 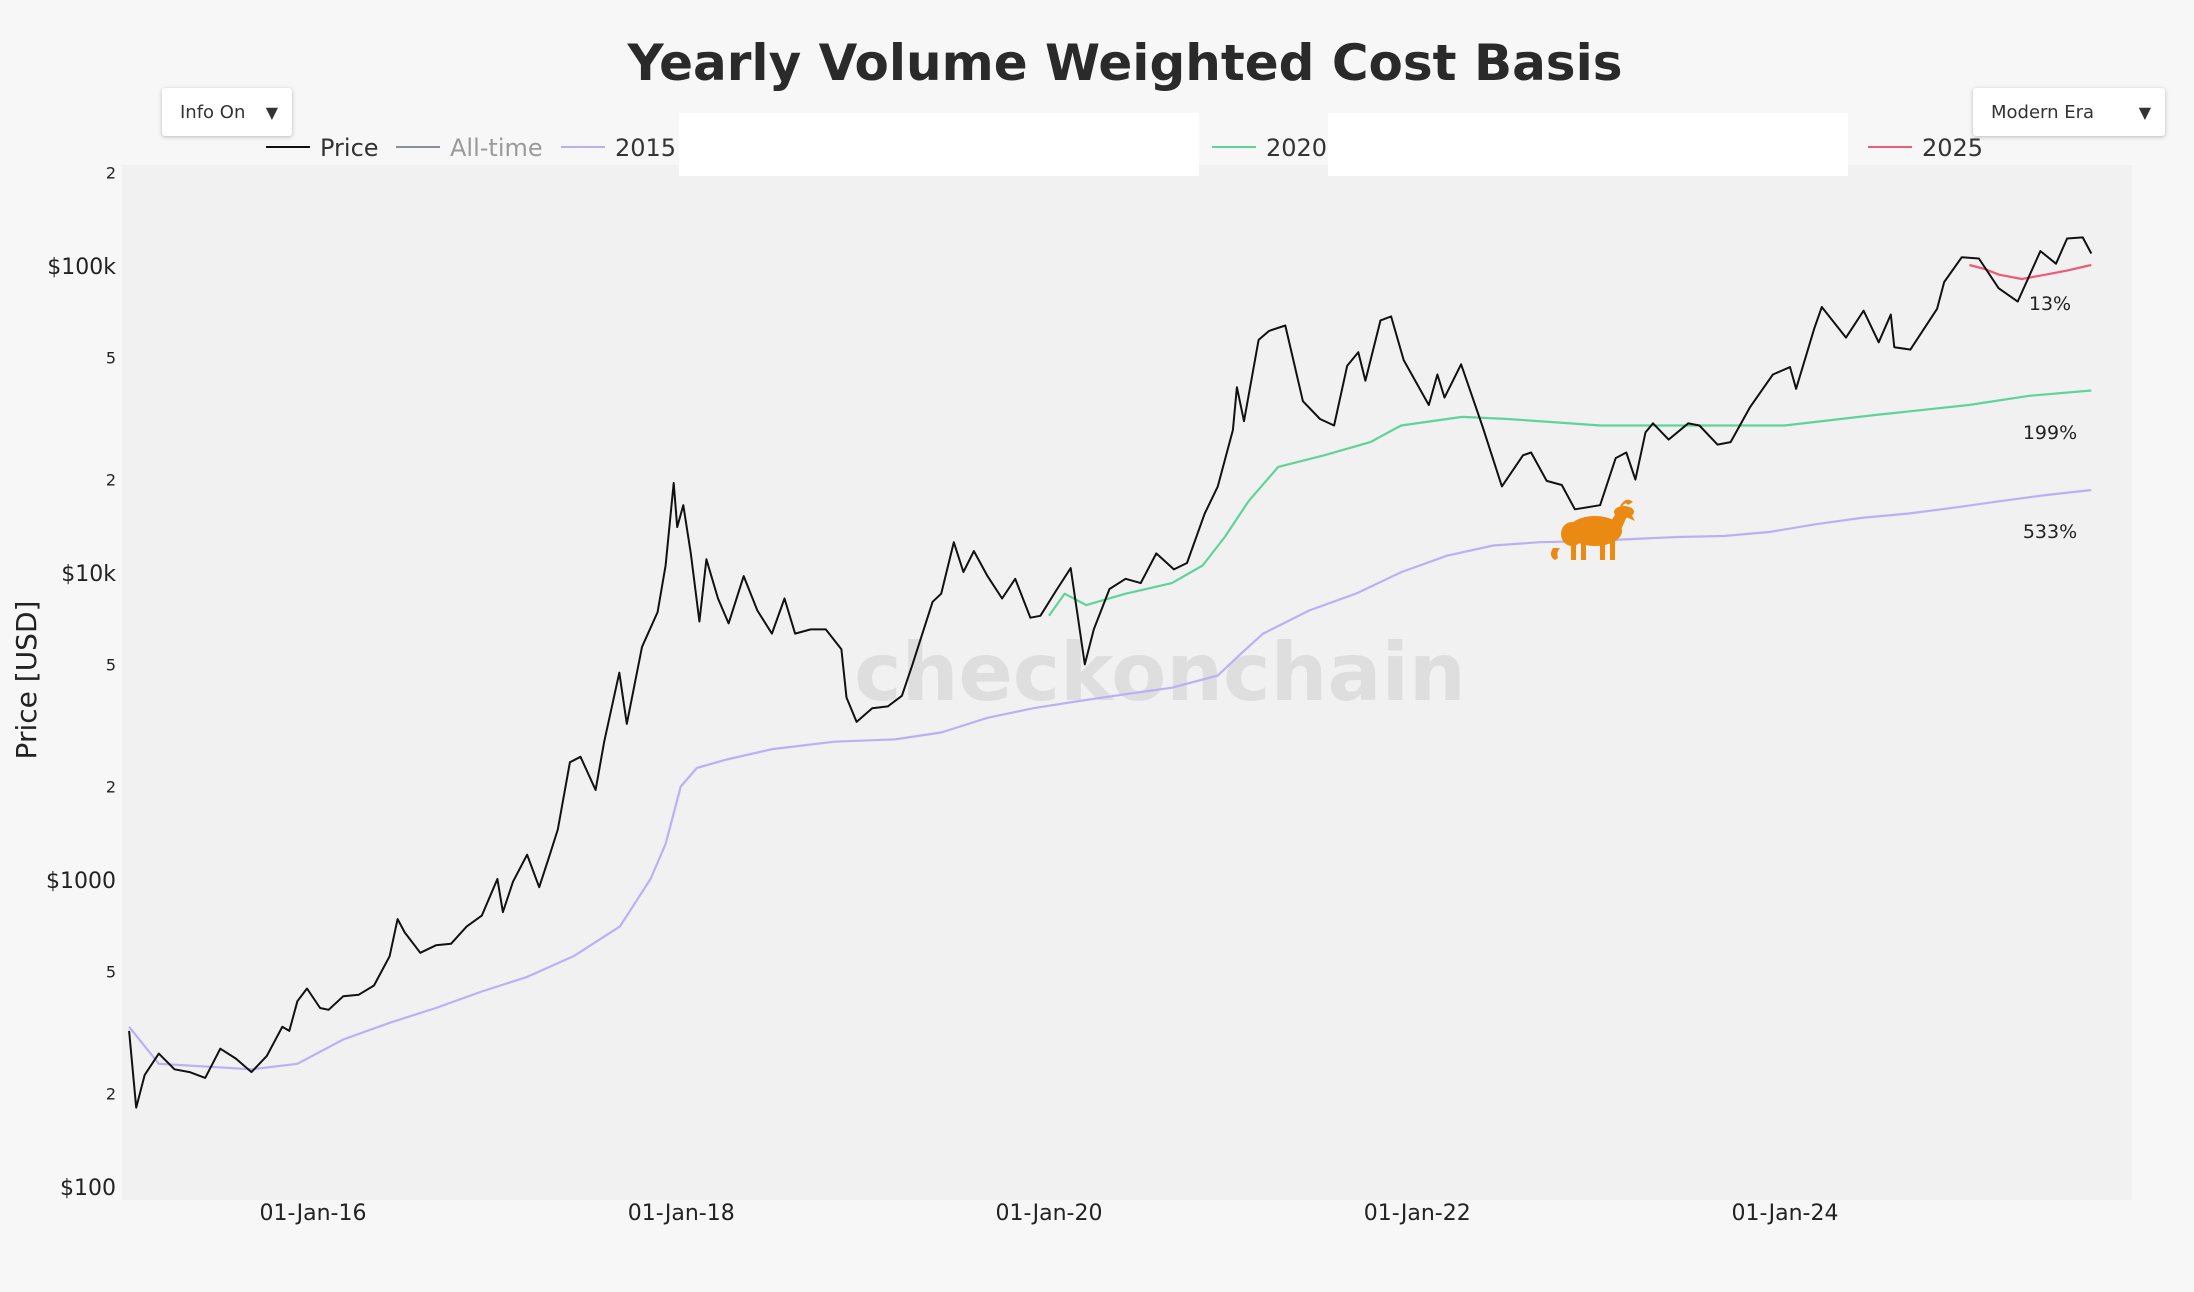 What do you see at coordinates (349, 148) in the screenshot?
I see `legend-label: Price` at bounding box center [349, 148].